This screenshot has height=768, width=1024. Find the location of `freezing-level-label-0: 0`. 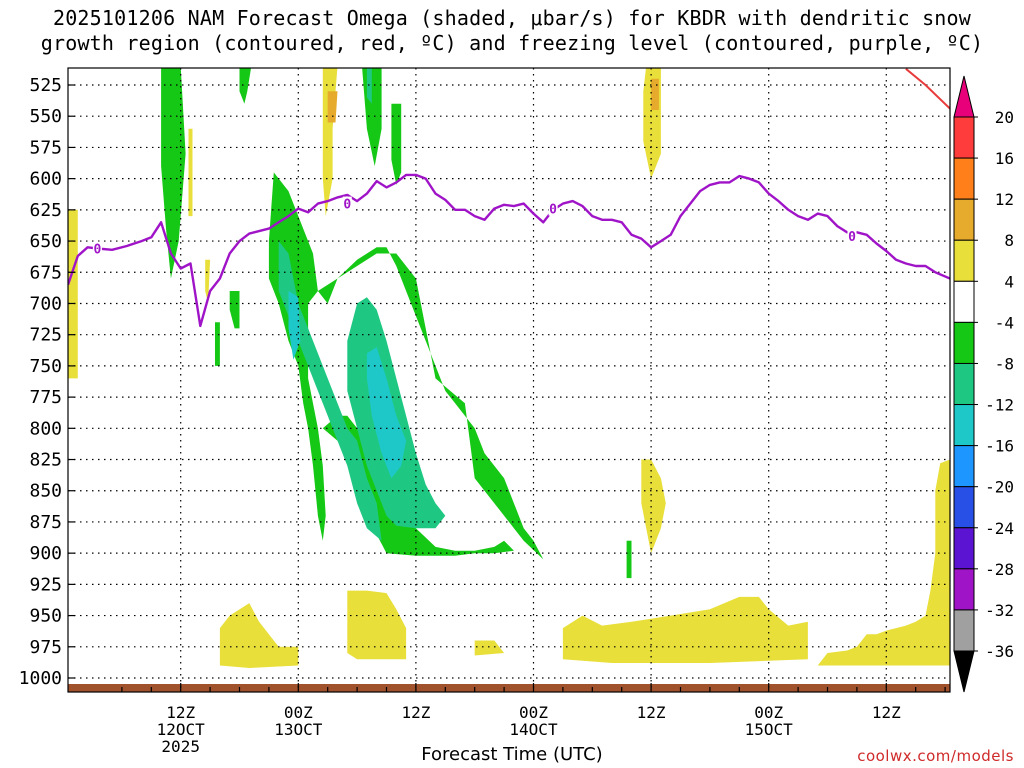

freezing-level-label-0: 0 is located at coordinates (97, 250).